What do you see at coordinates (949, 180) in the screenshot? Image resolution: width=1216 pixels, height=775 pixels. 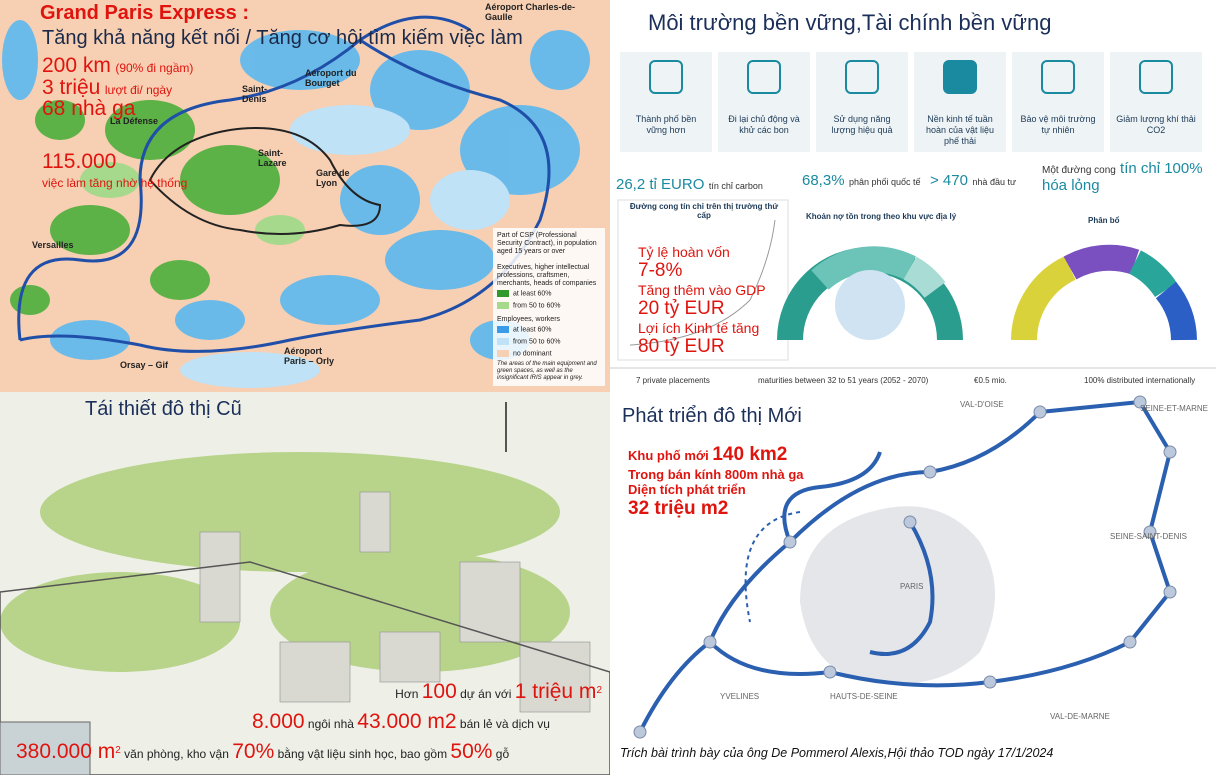 I see `stat-value: > 470` at bounding box center [949, 180].